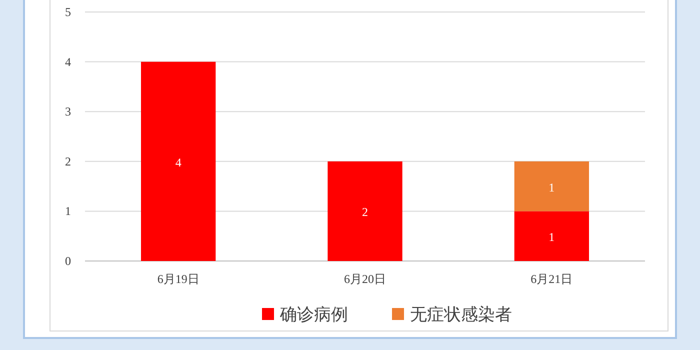  What do you see at coordinates (68, 211) in the screenshot?
I see `y-tick-label: 1` at bounding box center [68, 211].